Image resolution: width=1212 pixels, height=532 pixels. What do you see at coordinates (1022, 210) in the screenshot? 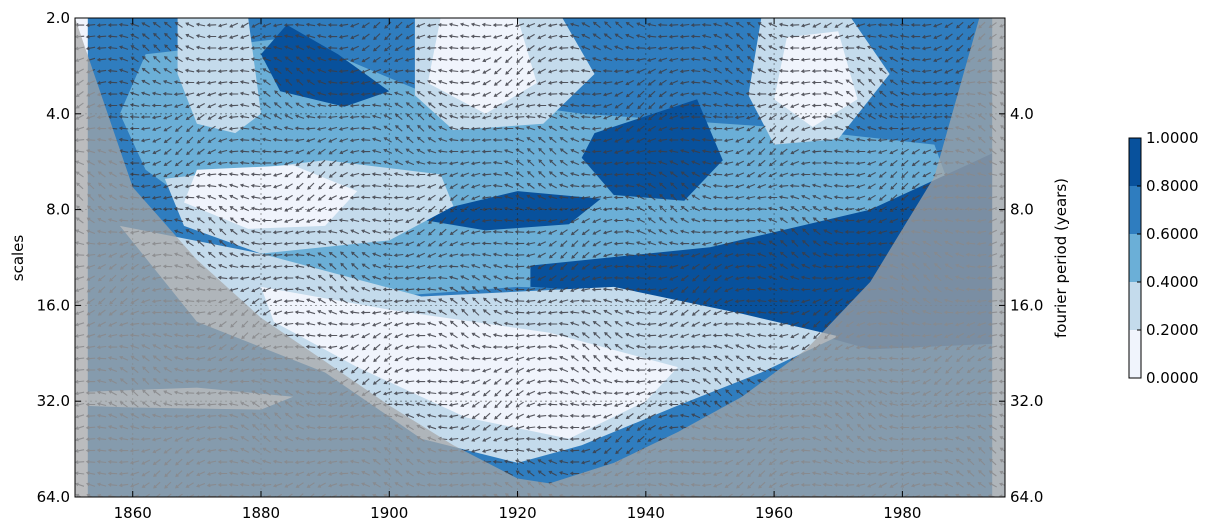
I see `y2-tick-label: 8.0` at bounding box center [1022, 210].